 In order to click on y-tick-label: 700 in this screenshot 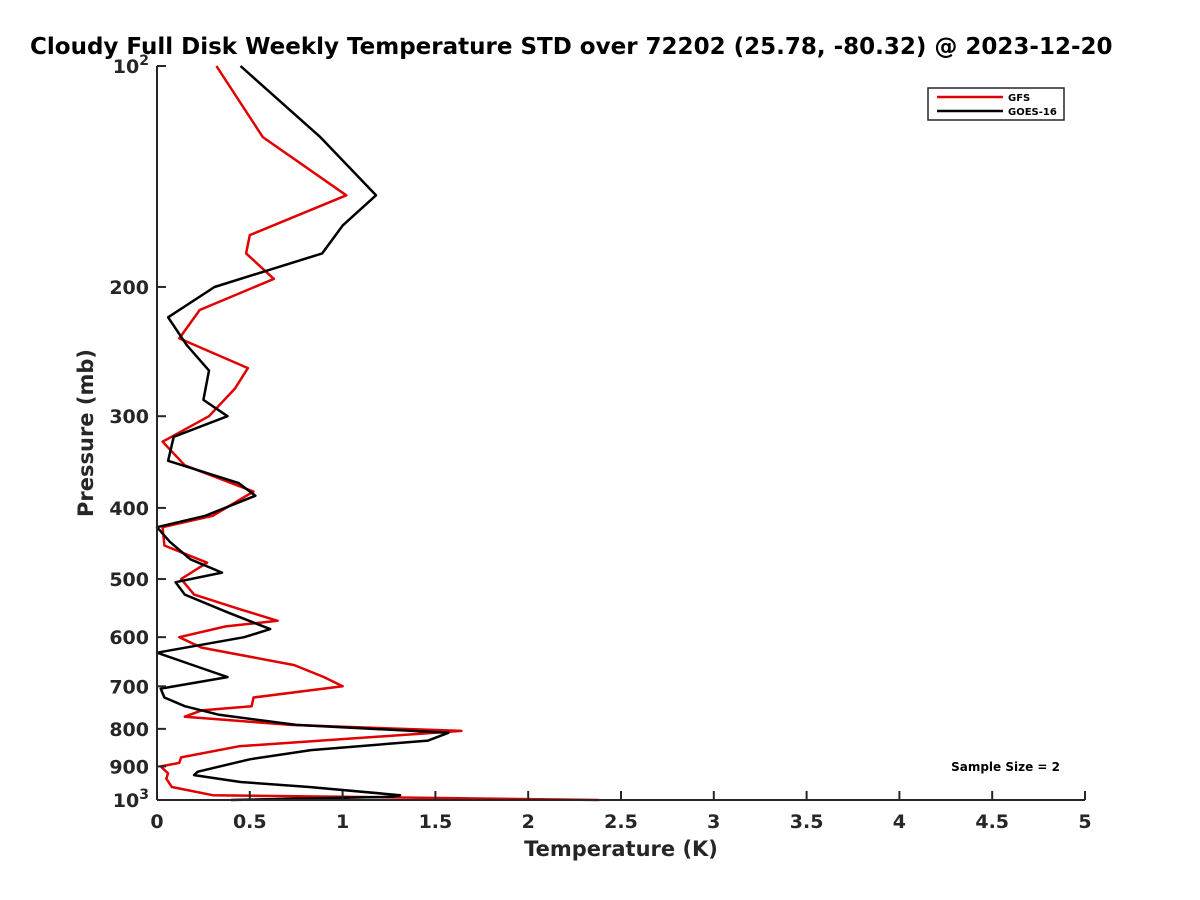, I will do `click(129, 687)`.